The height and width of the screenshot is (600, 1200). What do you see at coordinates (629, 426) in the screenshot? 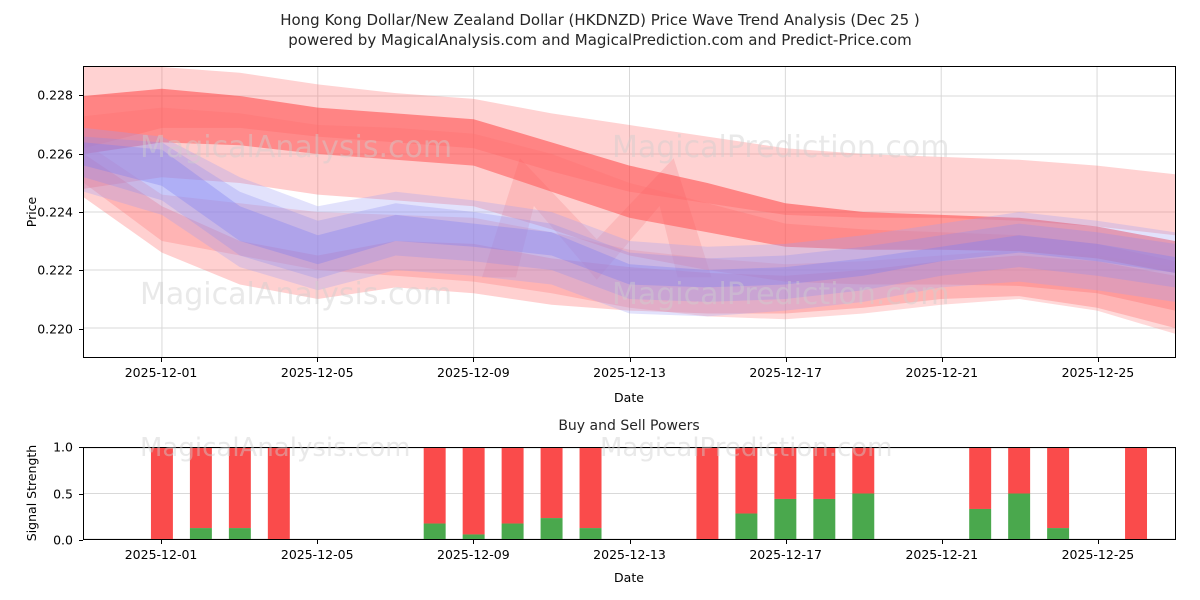
I see `signal-chart-title: Buy and Sell Powers` at bounding box center [629, 426].